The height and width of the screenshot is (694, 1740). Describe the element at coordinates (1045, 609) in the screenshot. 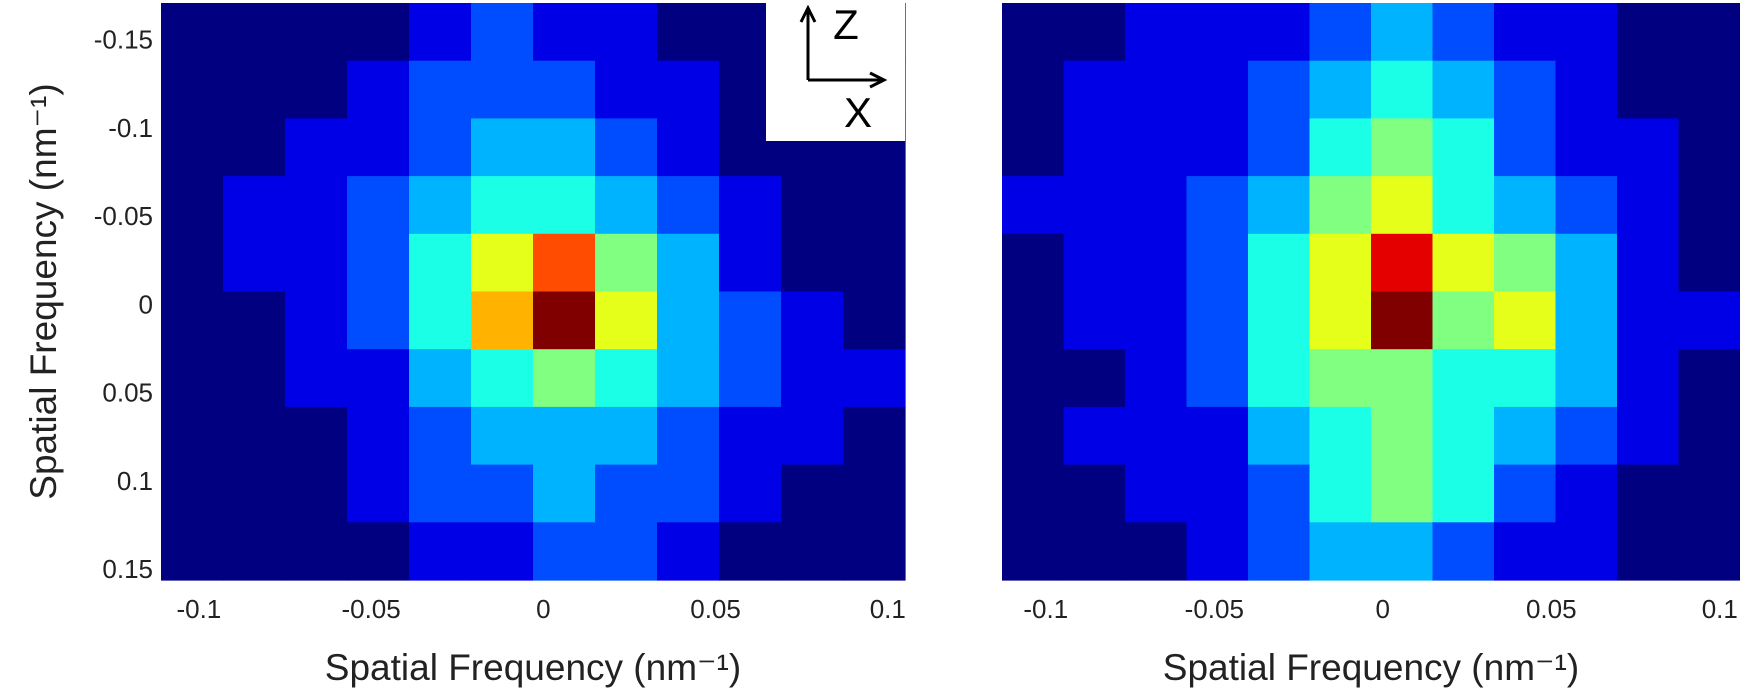

I see `x-tick-label: -0.1` at that location.